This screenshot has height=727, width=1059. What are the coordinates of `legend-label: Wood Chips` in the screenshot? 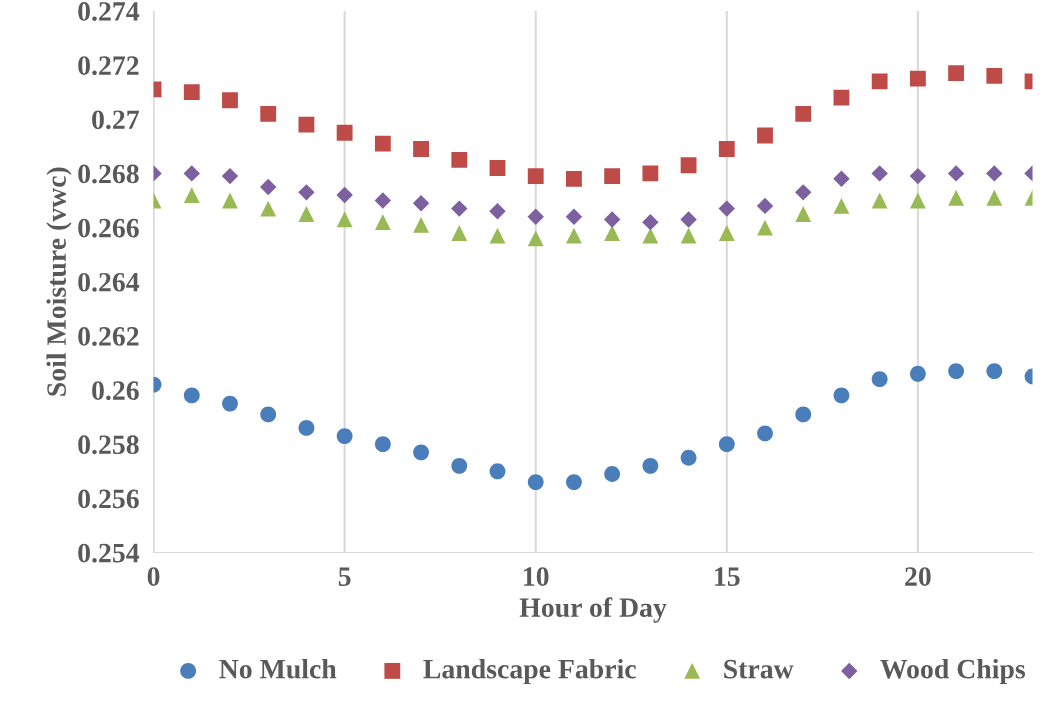 It's located at (953, 671).